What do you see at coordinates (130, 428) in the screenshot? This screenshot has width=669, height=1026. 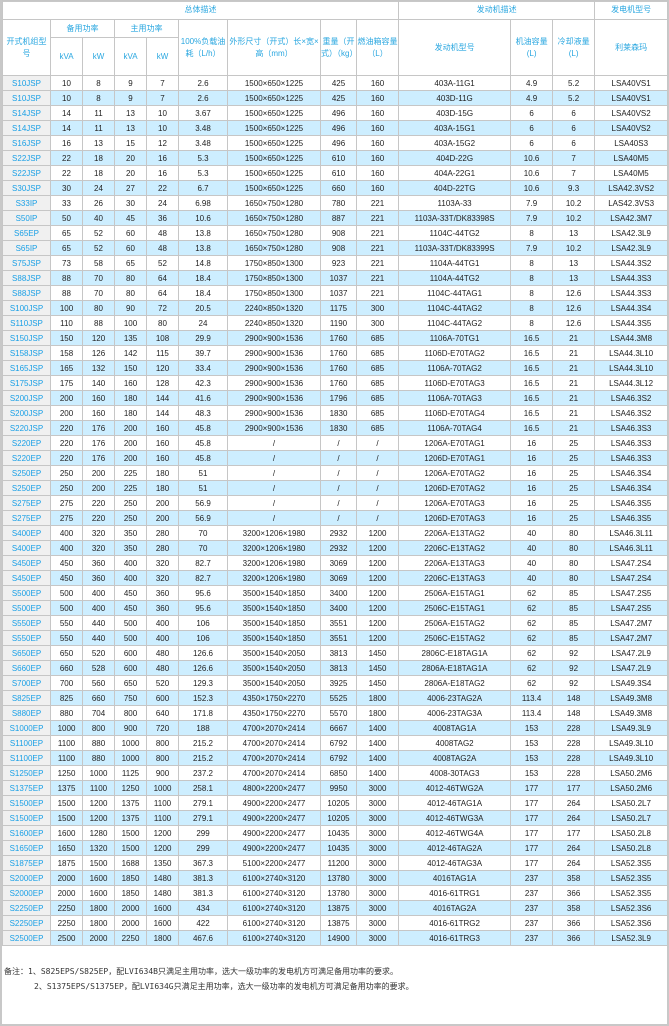 I see `prime-kva-cell: 200` at bounding box center [130, 428].